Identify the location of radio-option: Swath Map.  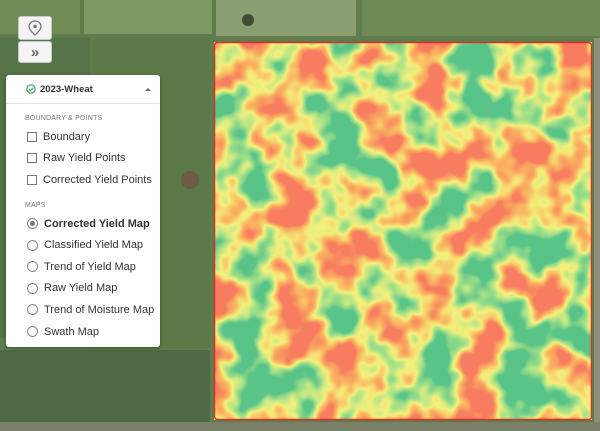
(83, 332).